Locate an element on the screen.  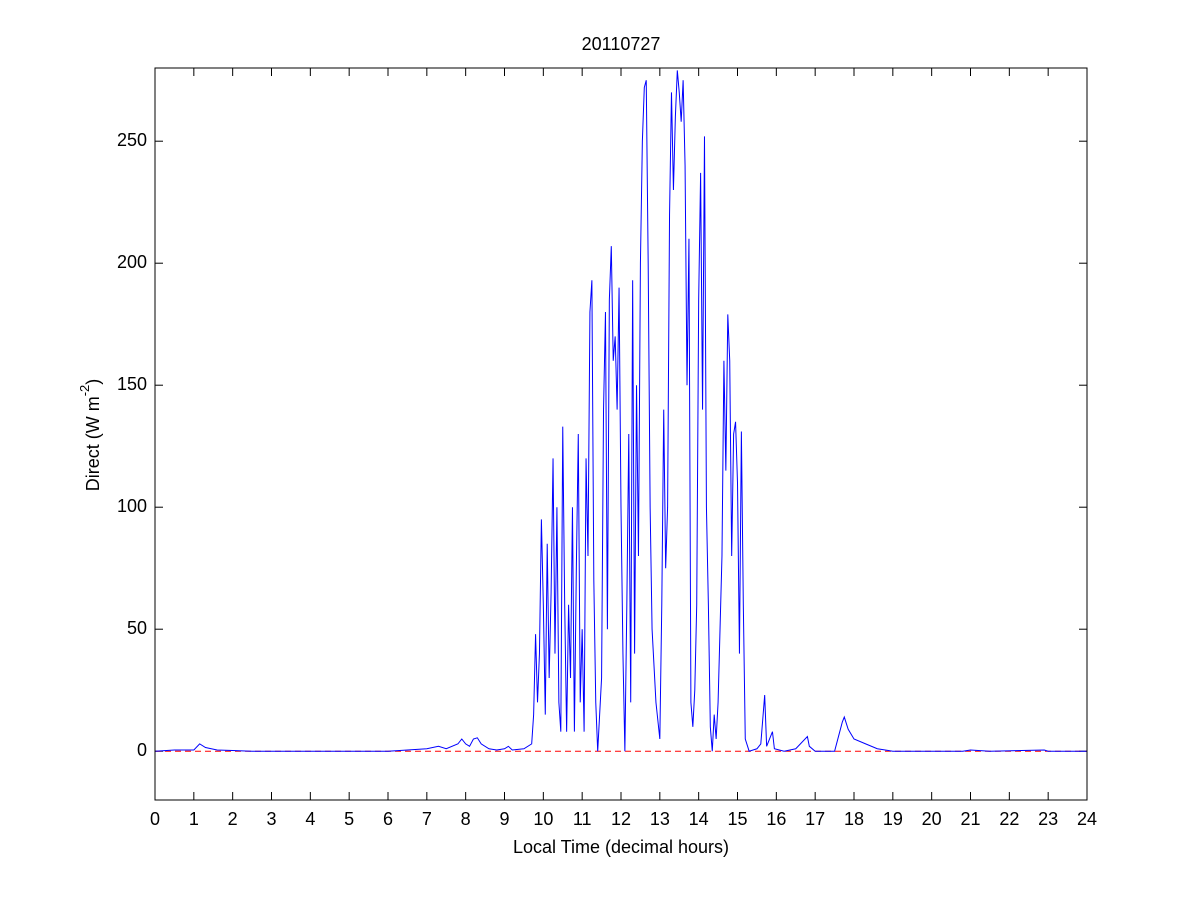
x-tick-label: 15 is located at coordinates (737, 819).